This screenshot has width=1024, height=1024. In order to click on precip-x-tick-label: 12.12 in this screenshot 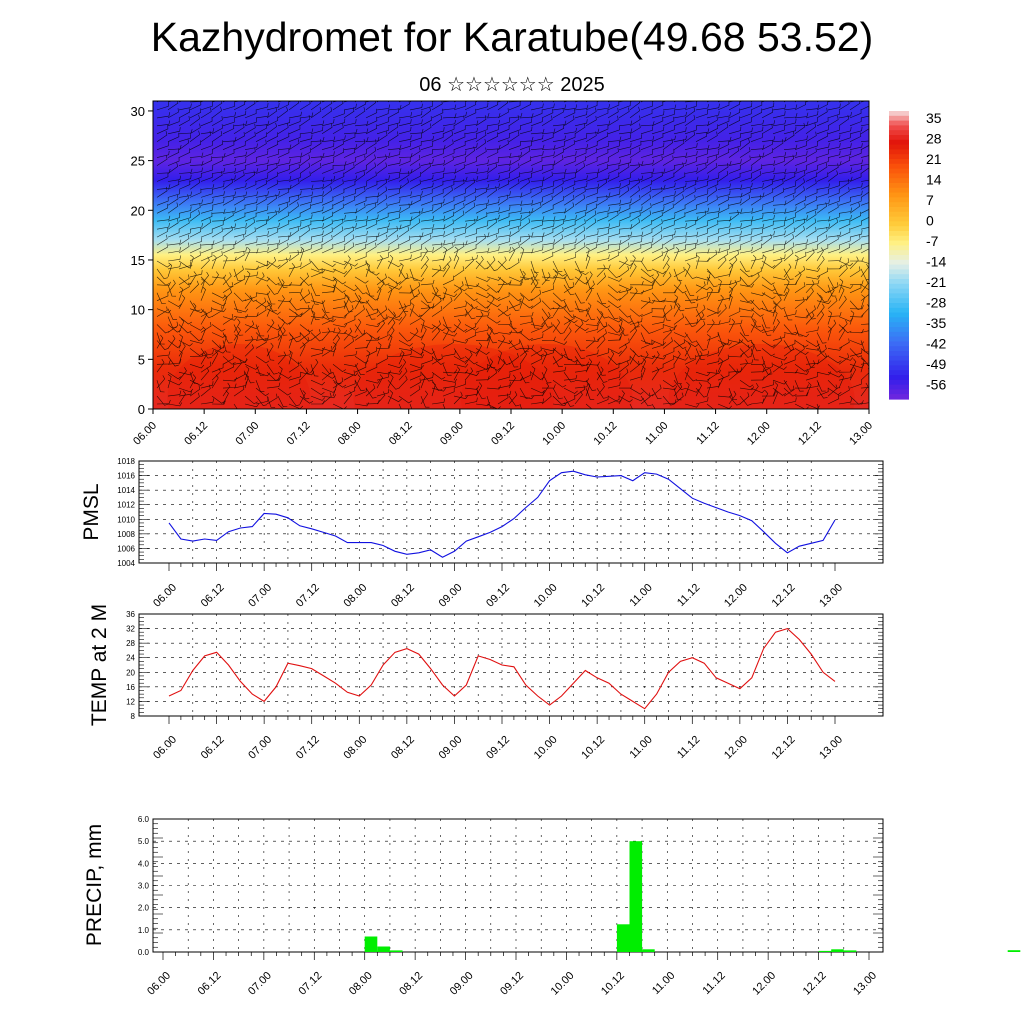, I will do `click(815, 984)`.